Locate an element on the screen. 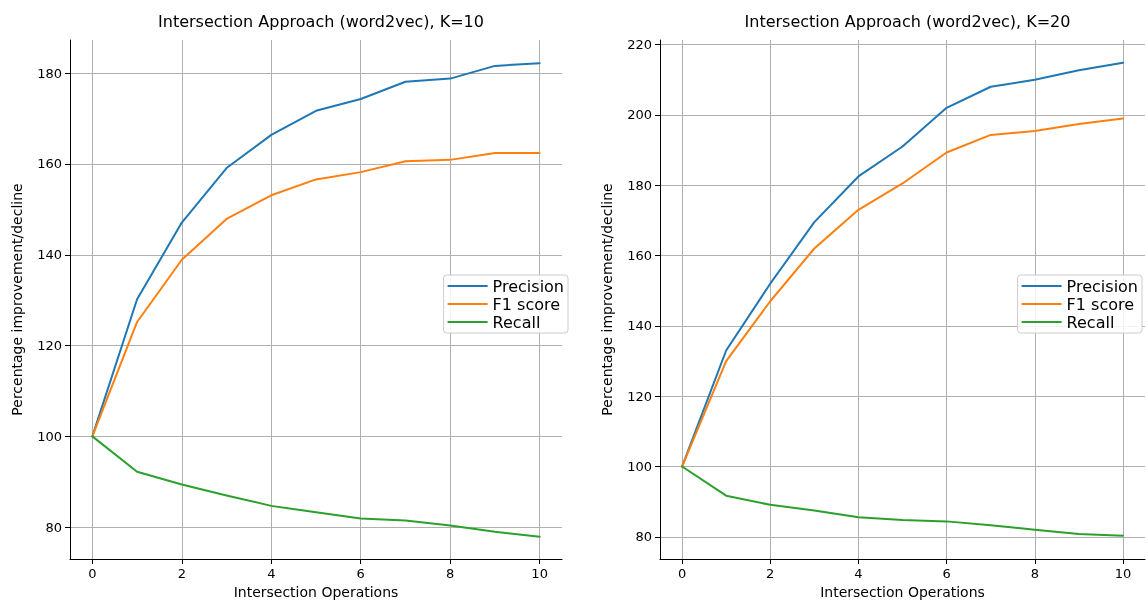 The width and height of the screenshot is (1148, 608). y-tick-label: 200 is located at coordinates (639, 115).